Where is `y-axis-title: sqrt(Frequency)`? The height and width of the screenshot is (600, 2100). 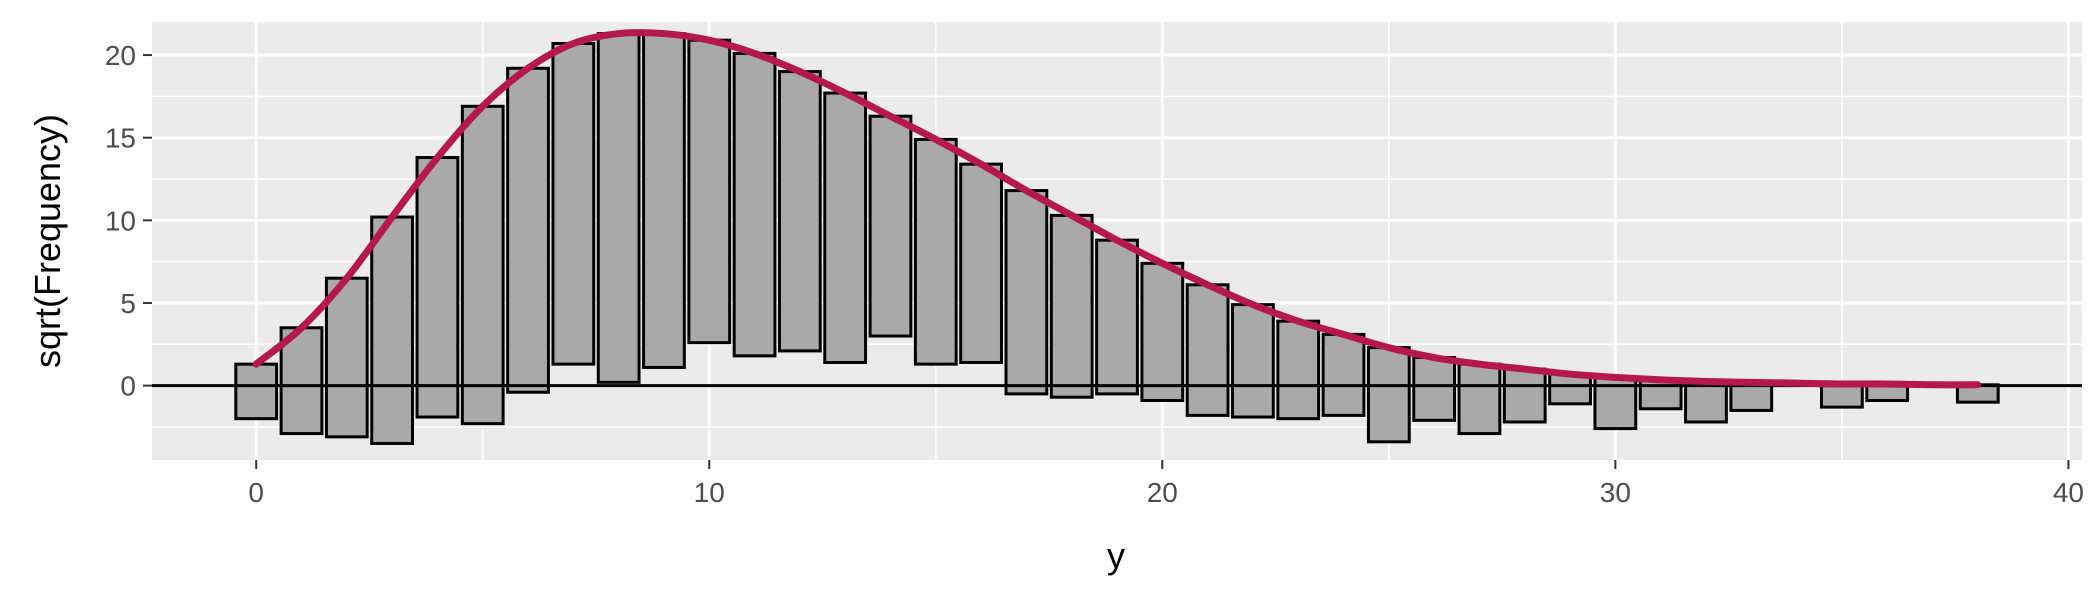
y-axis-title: sqrt(Frequency) is located at coordinates (47, 241).